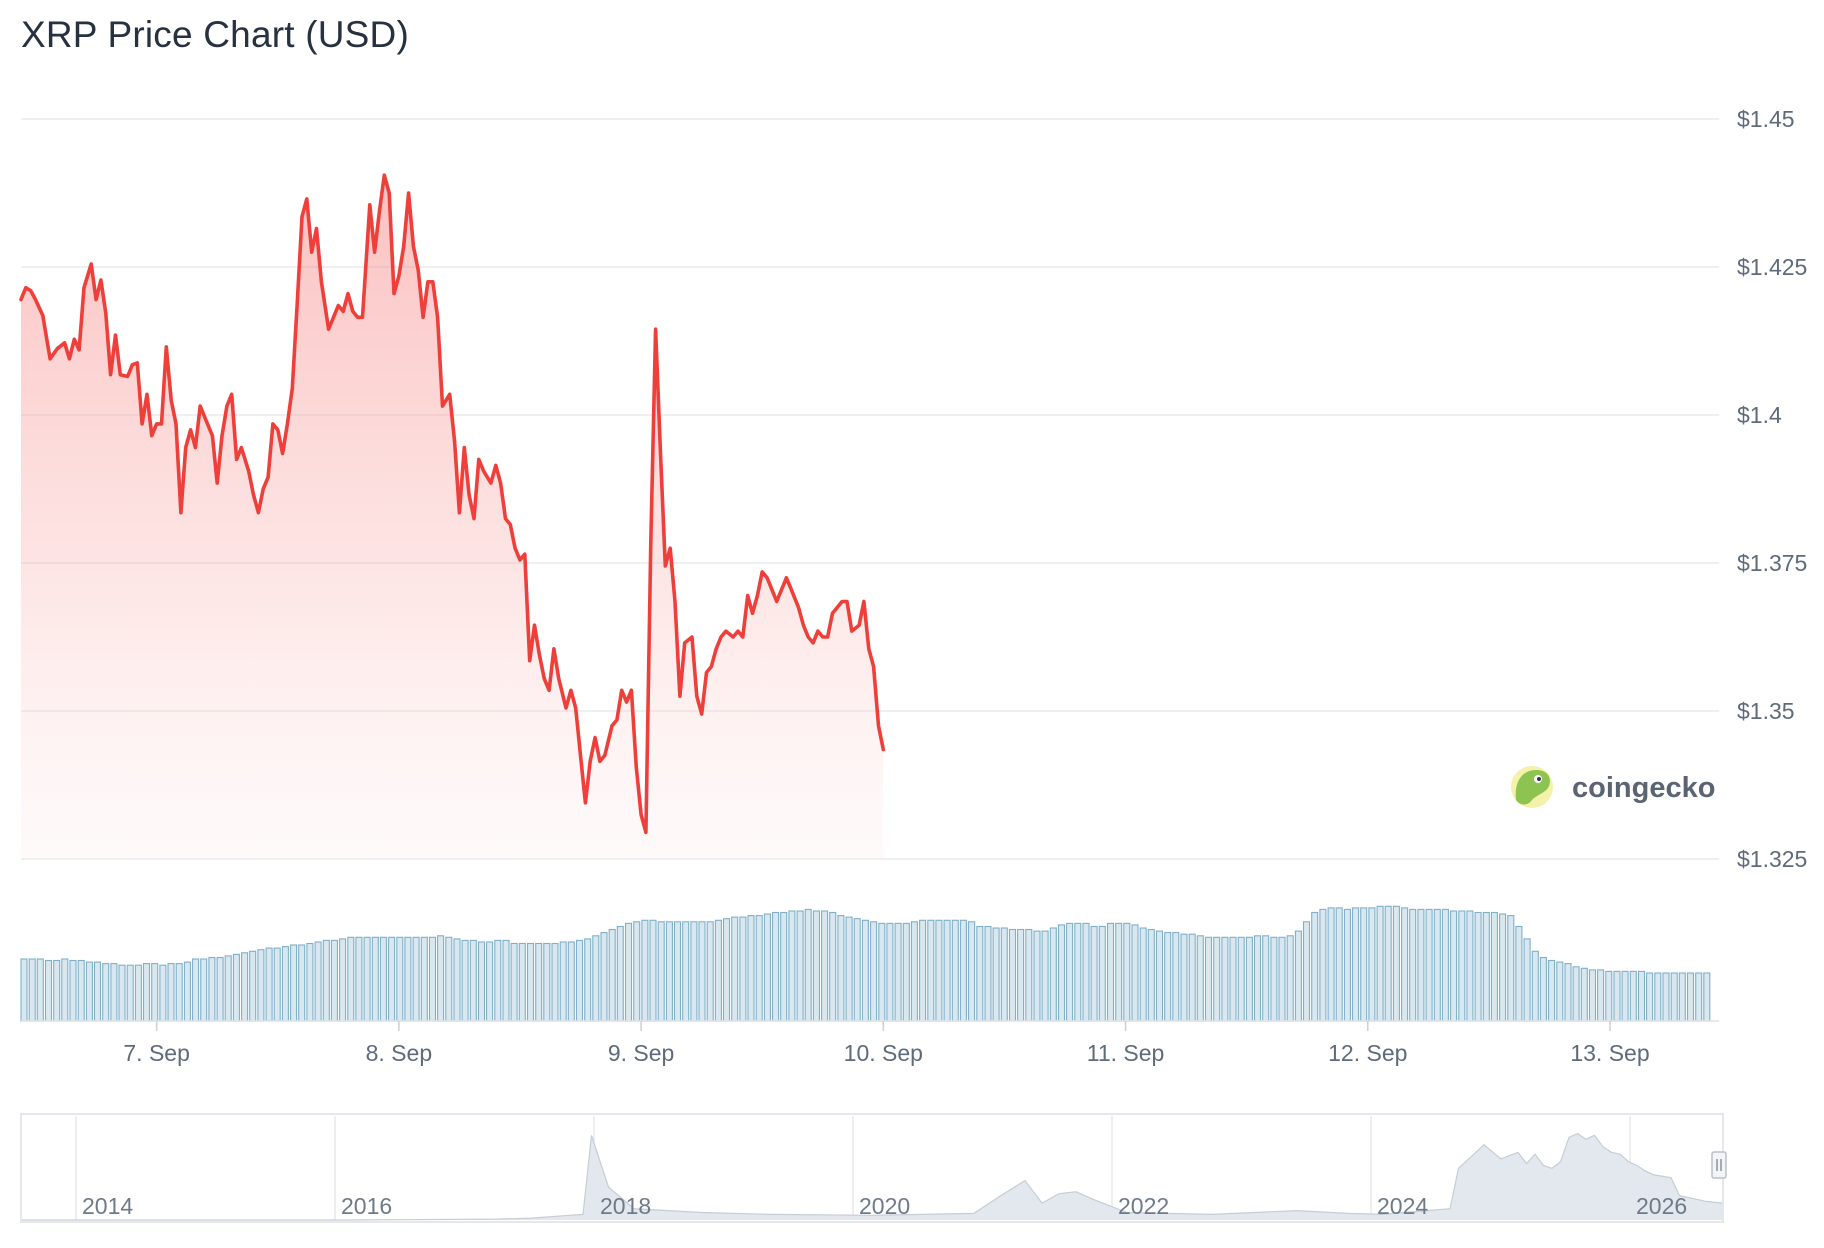 The height and width of the screenshot is (1248, 1824). I want to click on volume-bars, so click(869, 963).